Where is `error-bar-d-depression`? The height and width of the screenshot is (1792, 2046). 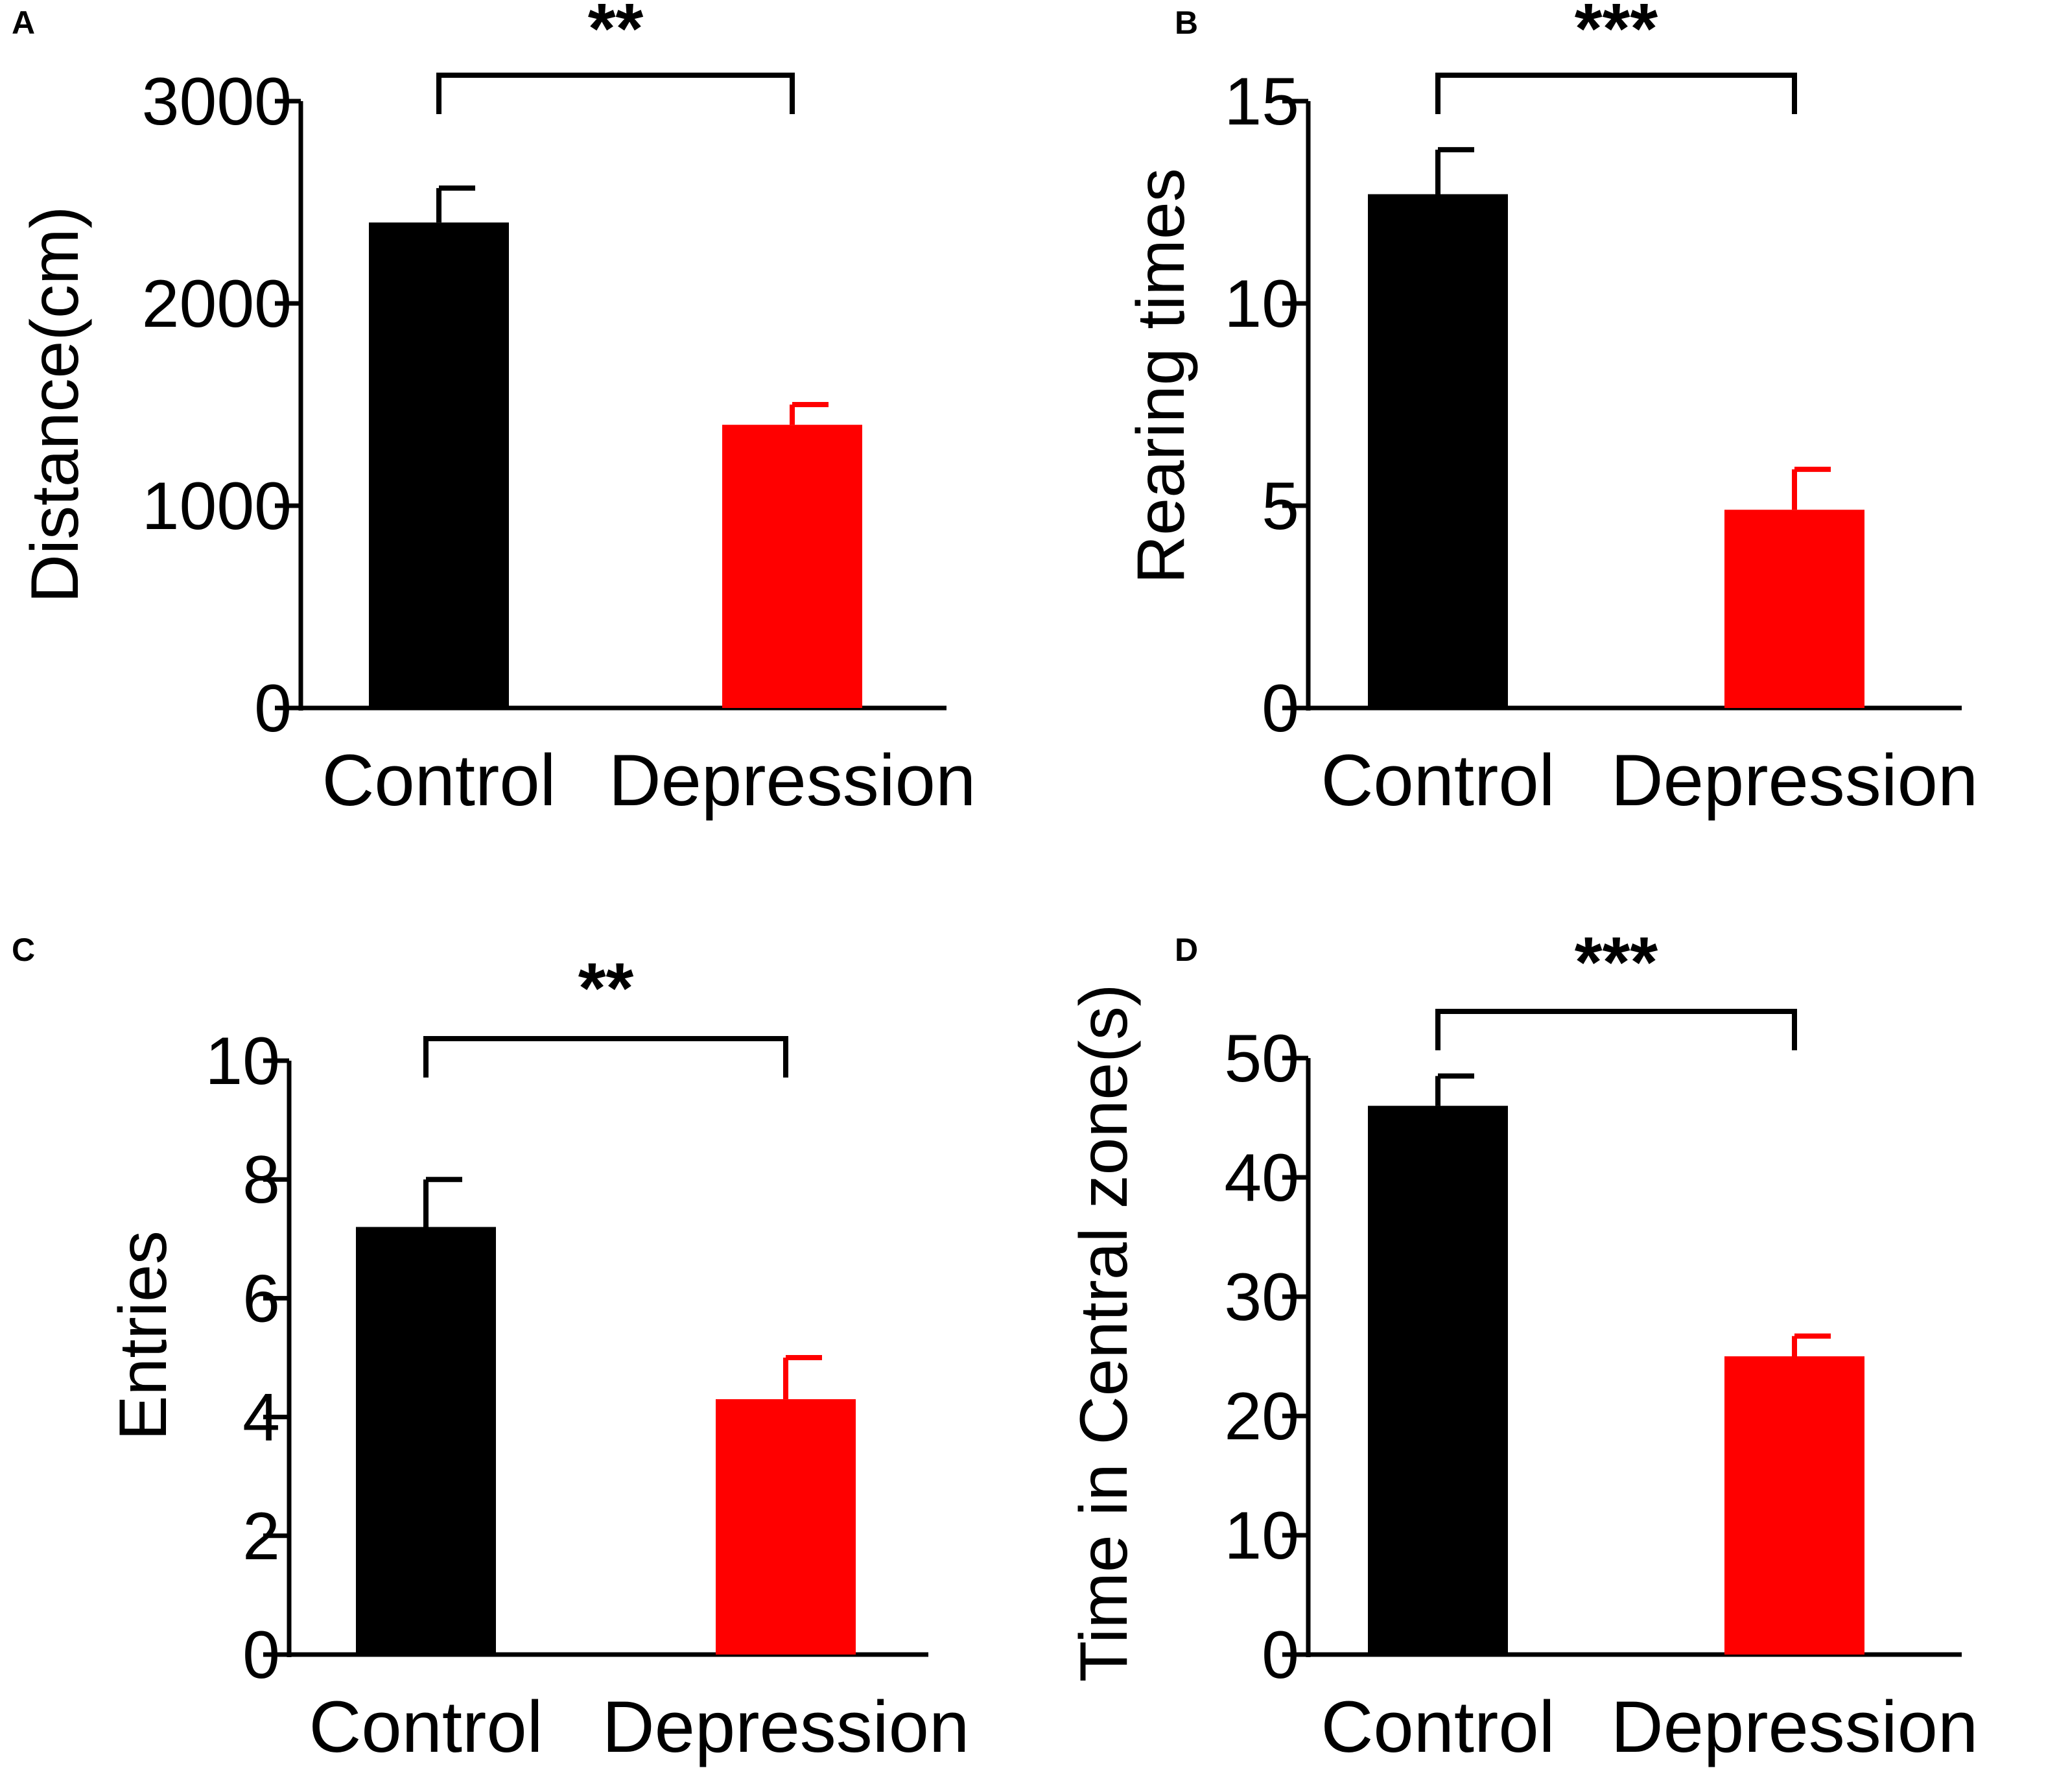
error-bar-d-depression is located at coordinates (1811, 1344).